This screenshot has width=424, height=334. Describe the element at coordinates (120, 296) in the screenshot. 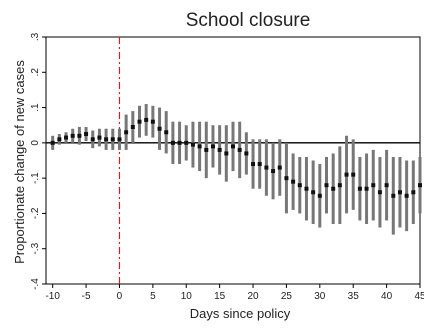

I see `x-tick-label: 0` at that location.